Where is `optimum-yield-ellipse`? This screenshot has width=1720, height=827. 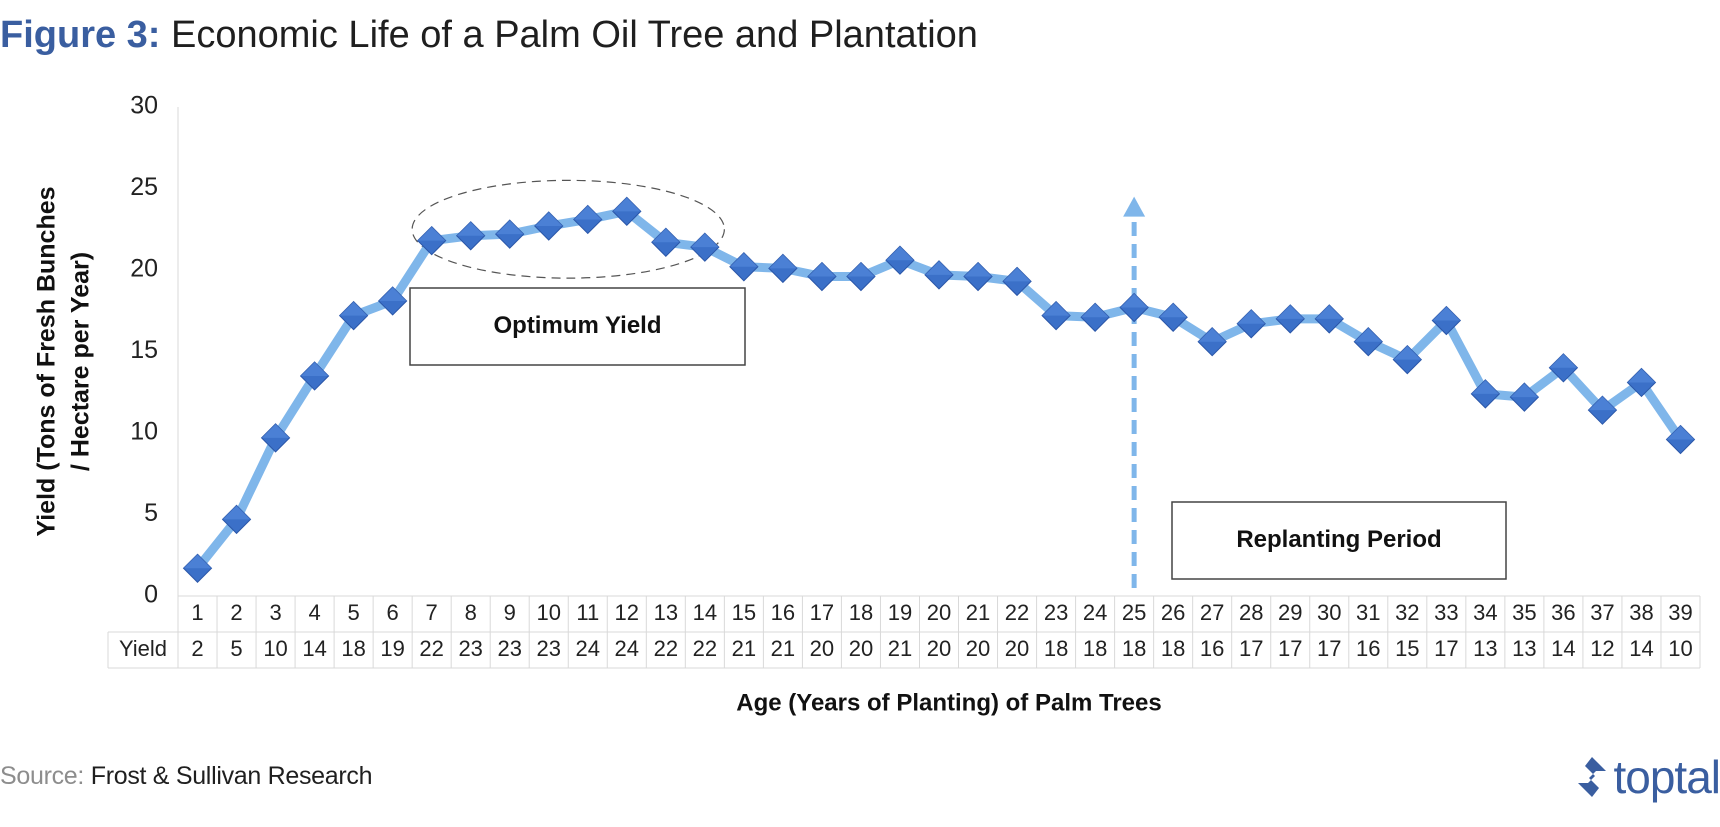 optimum-yield-ellipse is located at coordinates (568, 229).